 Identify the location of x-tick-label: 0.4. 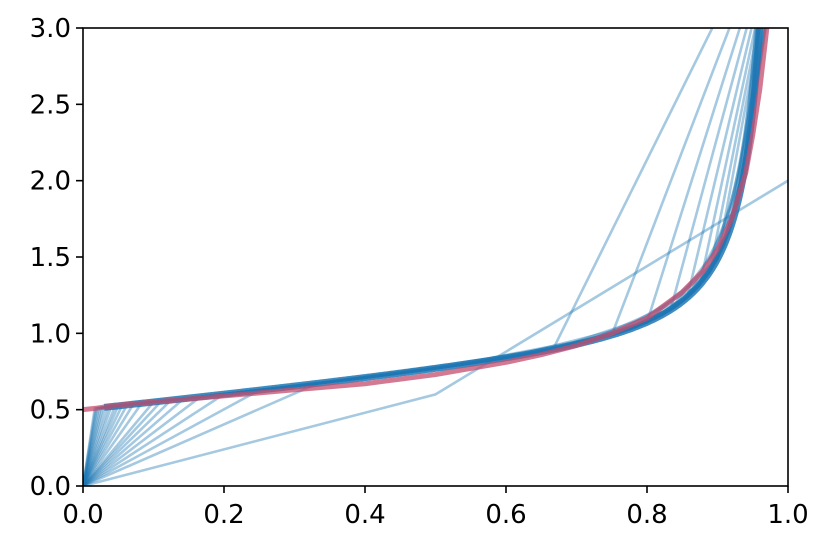
(364, 515).